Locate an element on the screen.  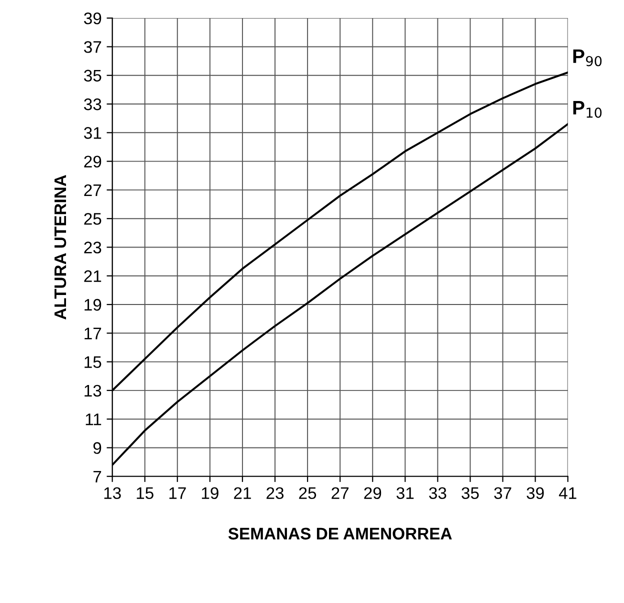
y-tick-label: 7 is located at coordinates (97, 476).